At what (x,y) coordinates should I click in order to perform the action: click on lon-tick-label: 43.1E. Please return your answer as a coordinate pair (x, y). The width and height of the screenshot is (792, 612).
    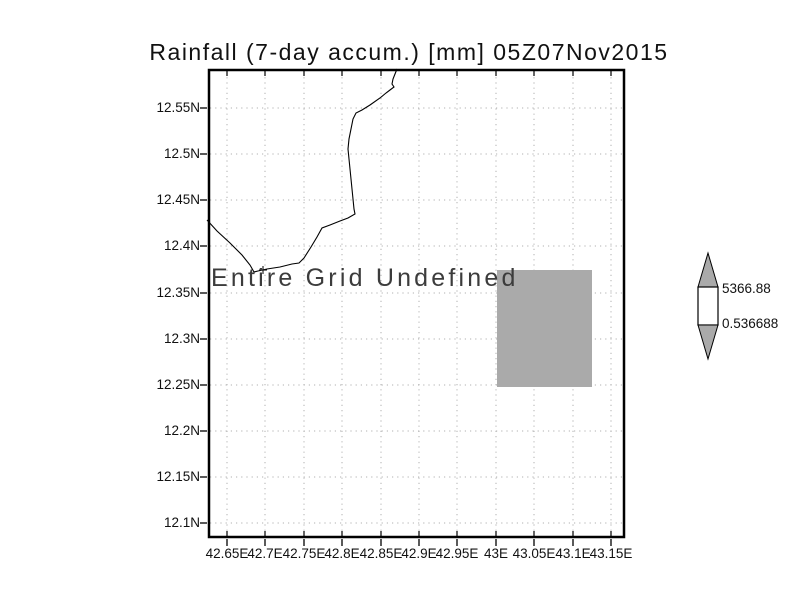
    Looking at the image, I should click on (573, 553).